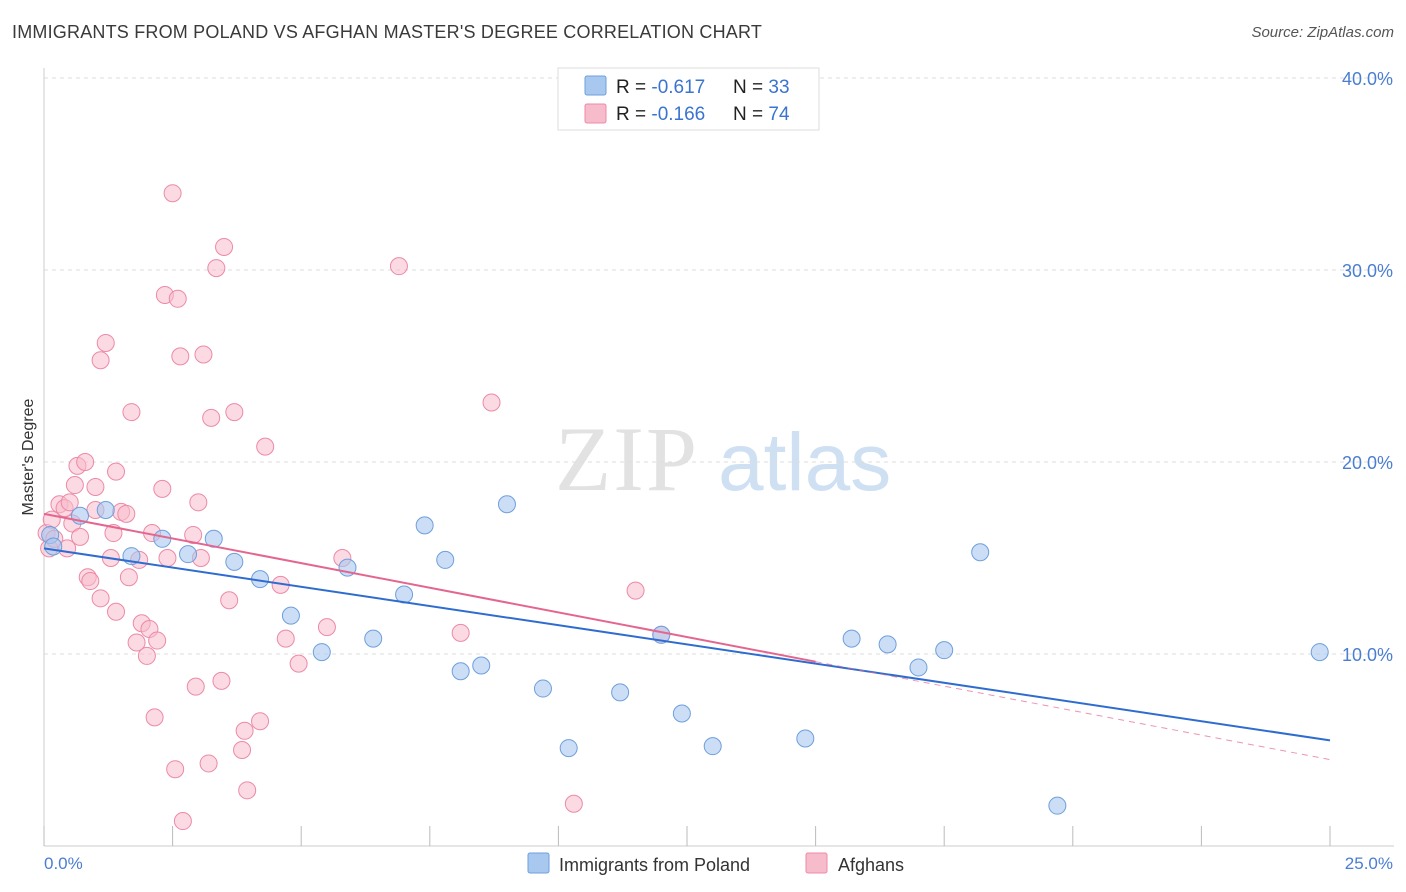  I want to click on x-tick-label-min: 0.0%, so click(63, 863).